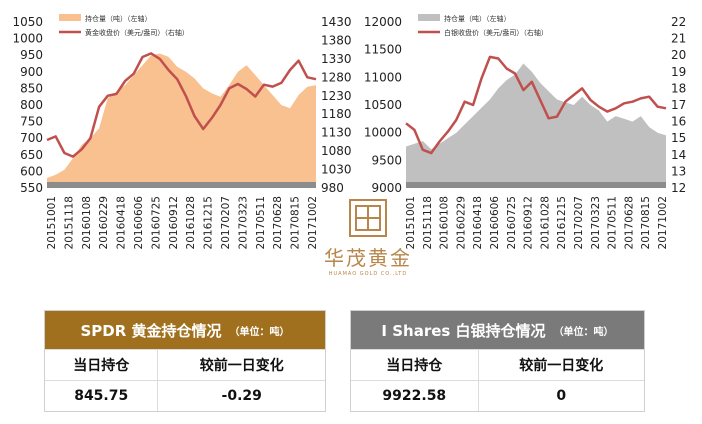 The height and width of the screenshot is (424, 702). I want to click on silver-holdings-area, so click(536, 125).